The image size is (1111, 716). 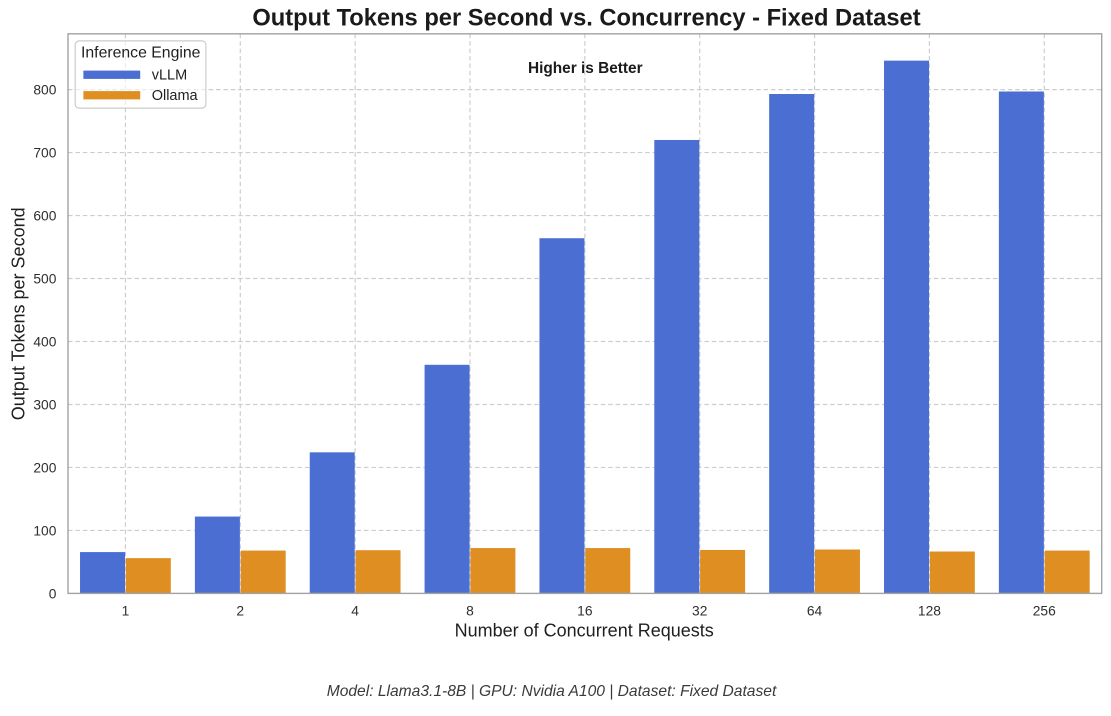 What do you see at coordinates (44, 90) in the screenshot?
I see `svg-text: 800` at bounding box center [44, 90].